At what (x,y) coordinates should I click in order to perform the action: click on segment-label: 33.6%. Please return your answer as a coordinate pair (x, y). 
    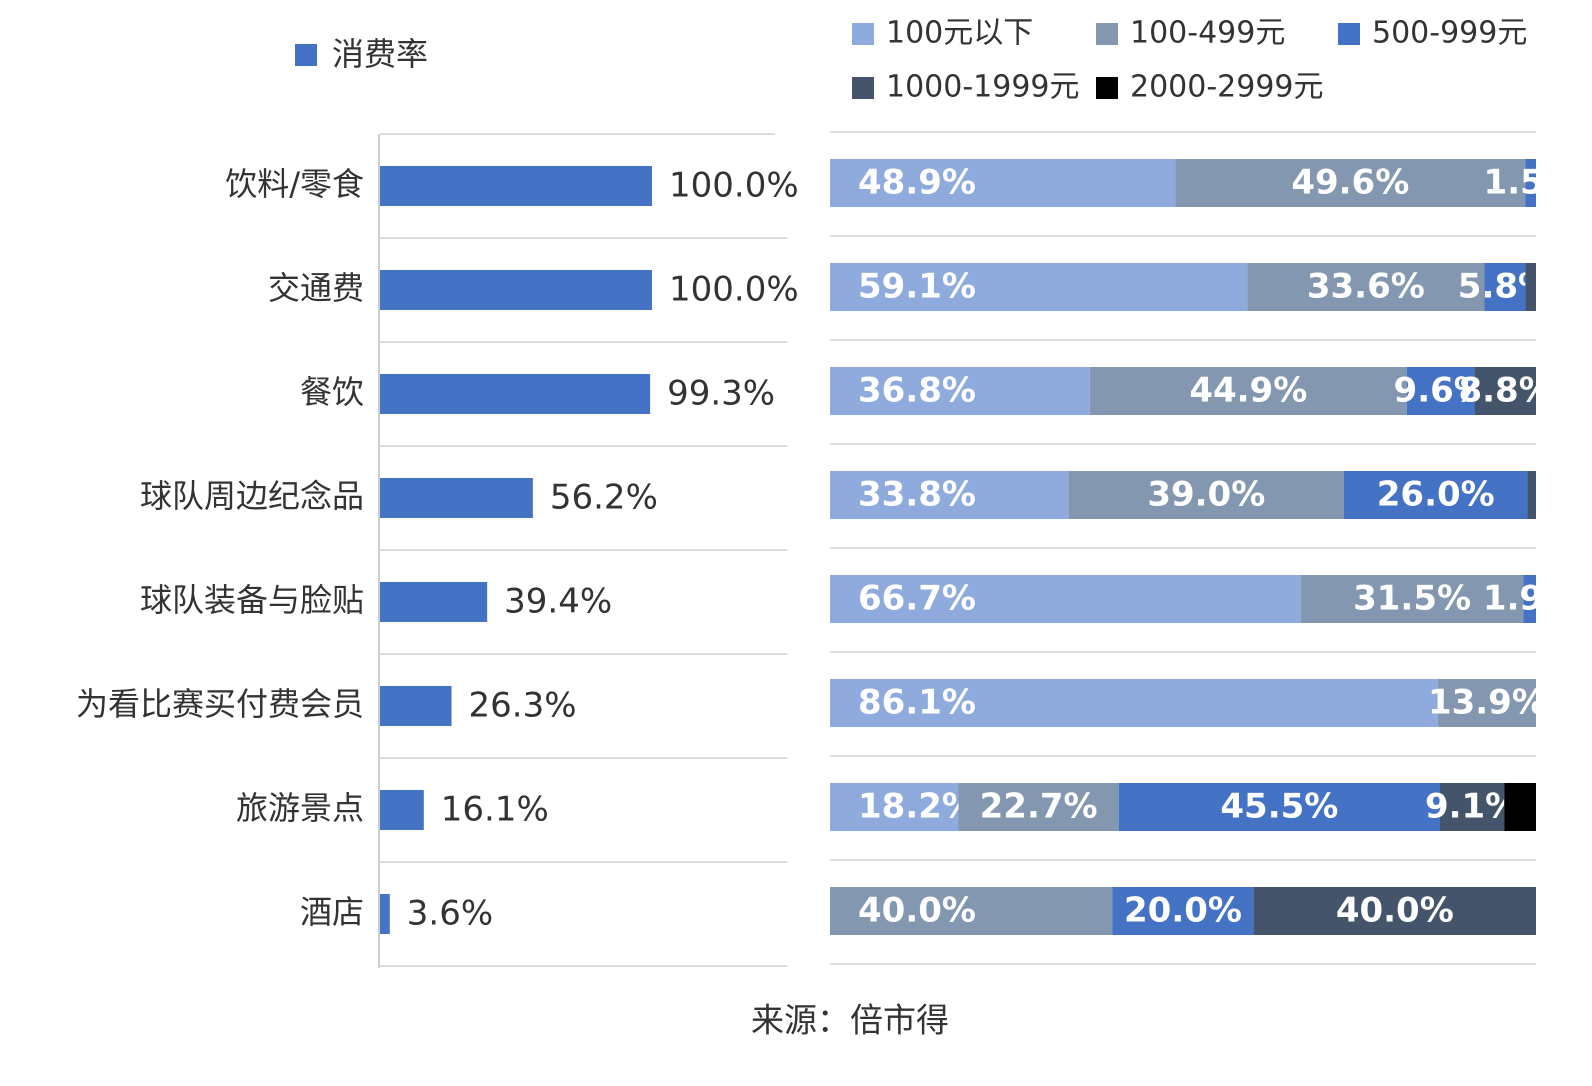
    Looking at the image, I should click on (1366, 287).